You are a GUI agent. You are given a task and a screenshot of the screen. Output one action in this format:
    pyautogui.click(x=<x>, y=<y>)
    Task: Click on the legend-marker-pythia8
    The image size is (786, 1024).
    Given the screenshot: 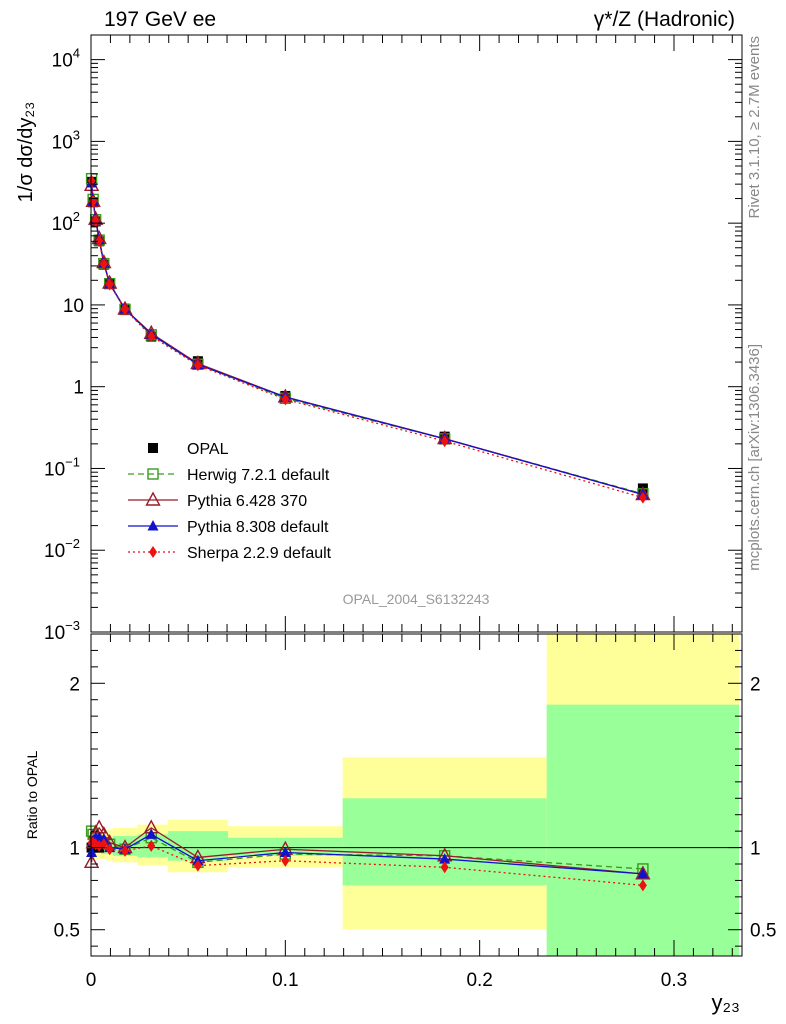 What is the action you would take?
    pyautogui.click(x=153, y=525)
    